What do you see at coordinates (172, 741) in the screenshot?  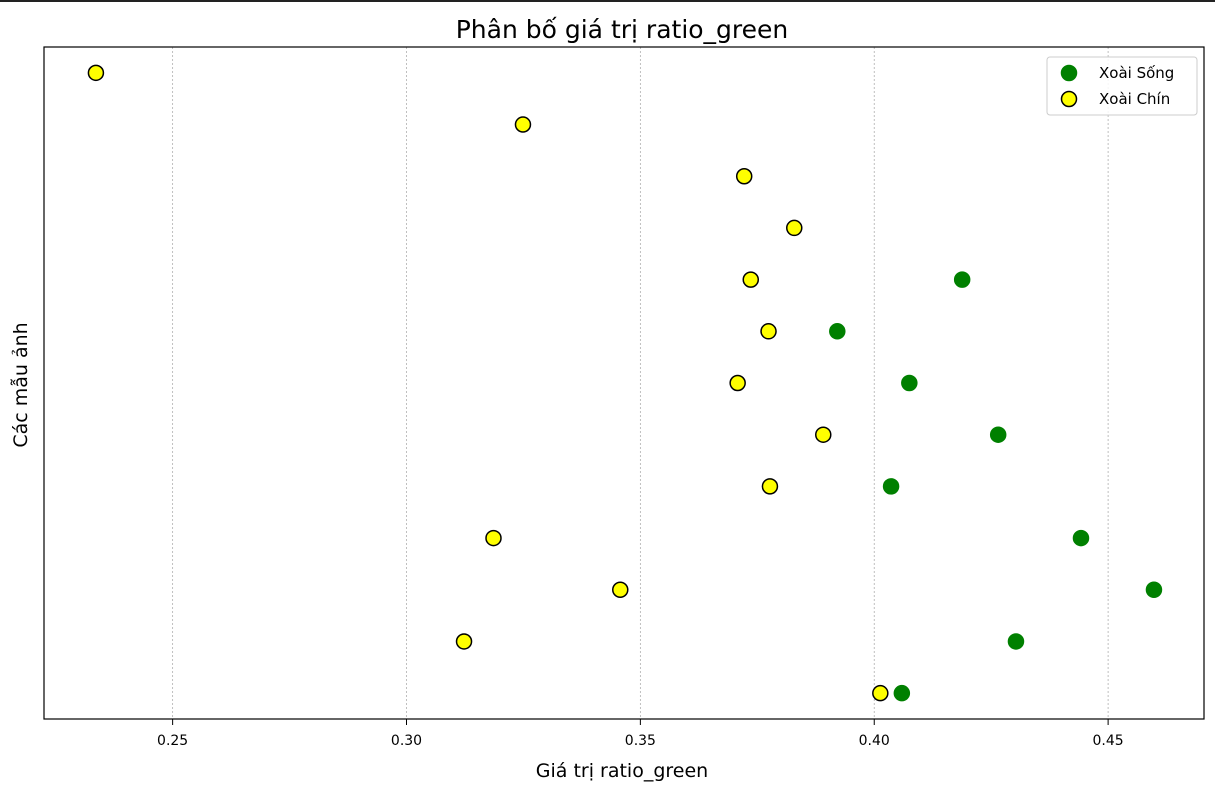 I see `x-tick-label: 0.25` at bounding box center [172, 741].